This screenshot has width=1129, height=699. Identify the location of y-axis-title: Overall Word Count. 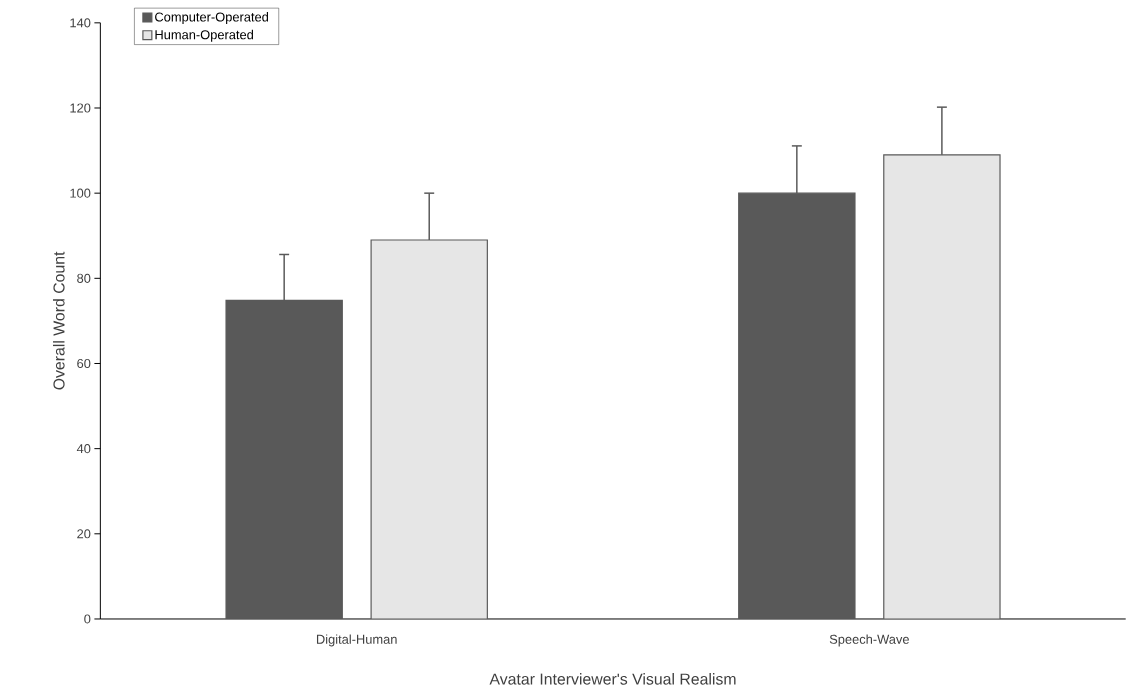
(58, 320).